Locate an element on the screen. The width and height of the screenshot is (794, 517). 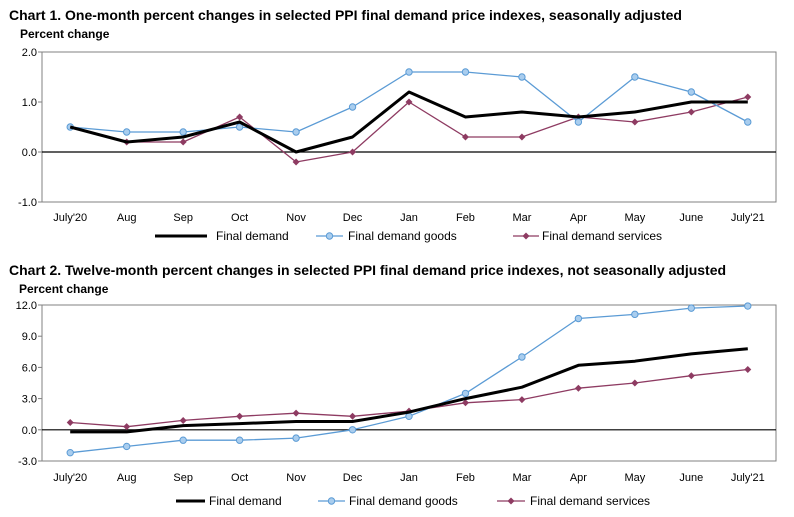
chart2-xtick-label: Oct is located at coordinates (239, 478).